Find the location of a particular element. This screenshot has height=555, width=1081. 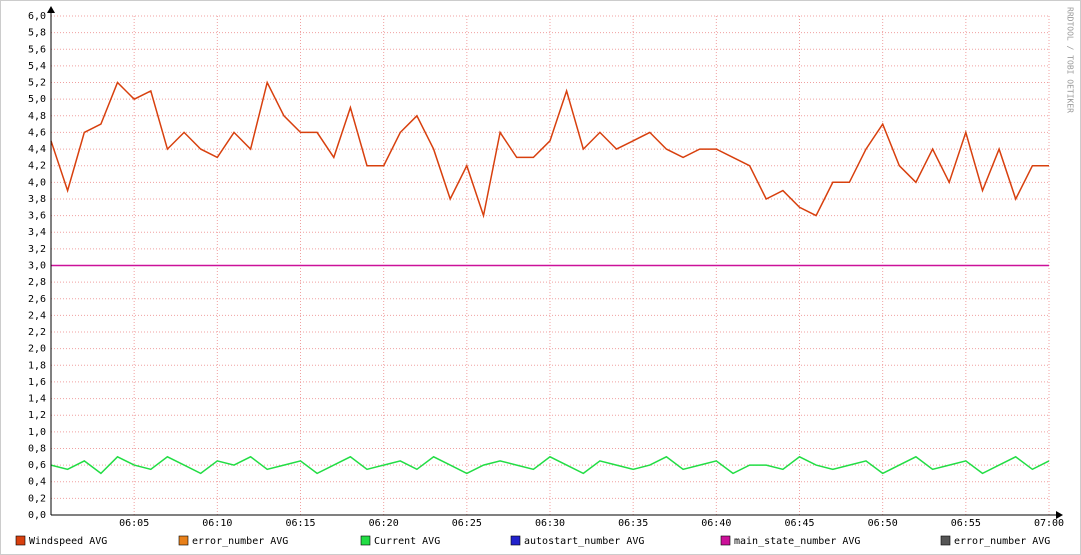

y-tick-label: 1,4 is located at coordinates (37, 399).